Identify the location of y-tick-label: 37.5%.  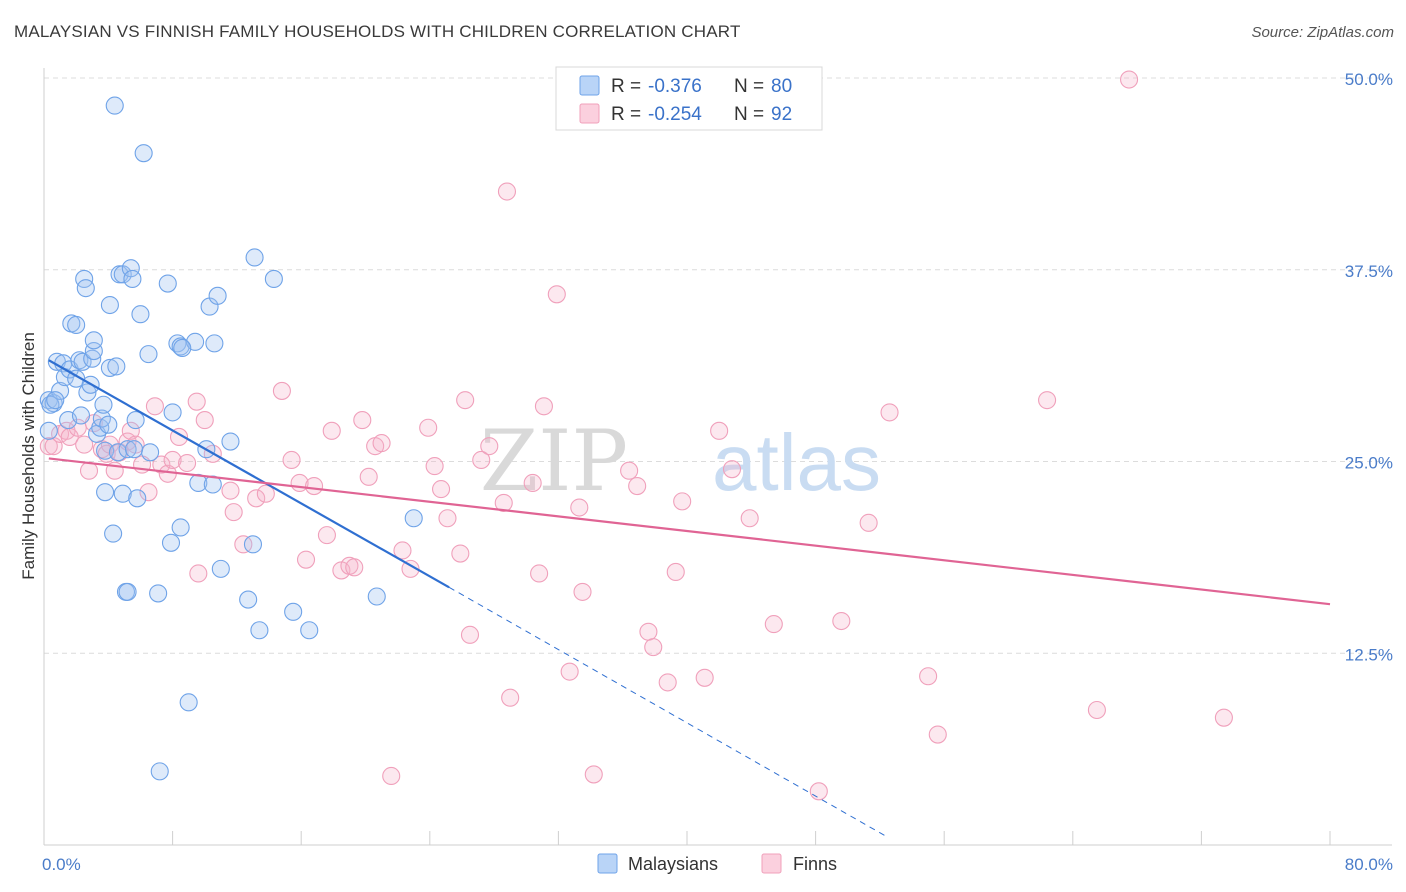
(1369, 271).